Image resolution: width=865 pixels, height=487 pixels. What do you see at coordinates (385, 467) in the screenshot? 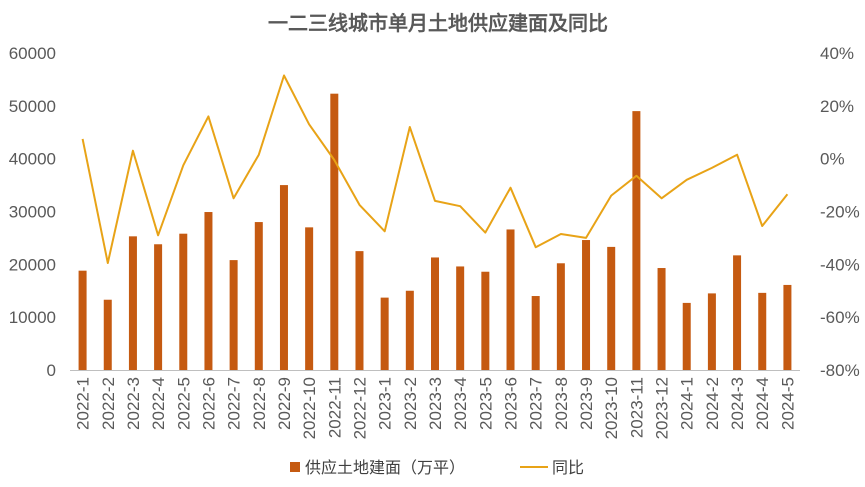
I see `legend-bar-label: 供应土地建面（万平）` at bounding box center [385, 467].